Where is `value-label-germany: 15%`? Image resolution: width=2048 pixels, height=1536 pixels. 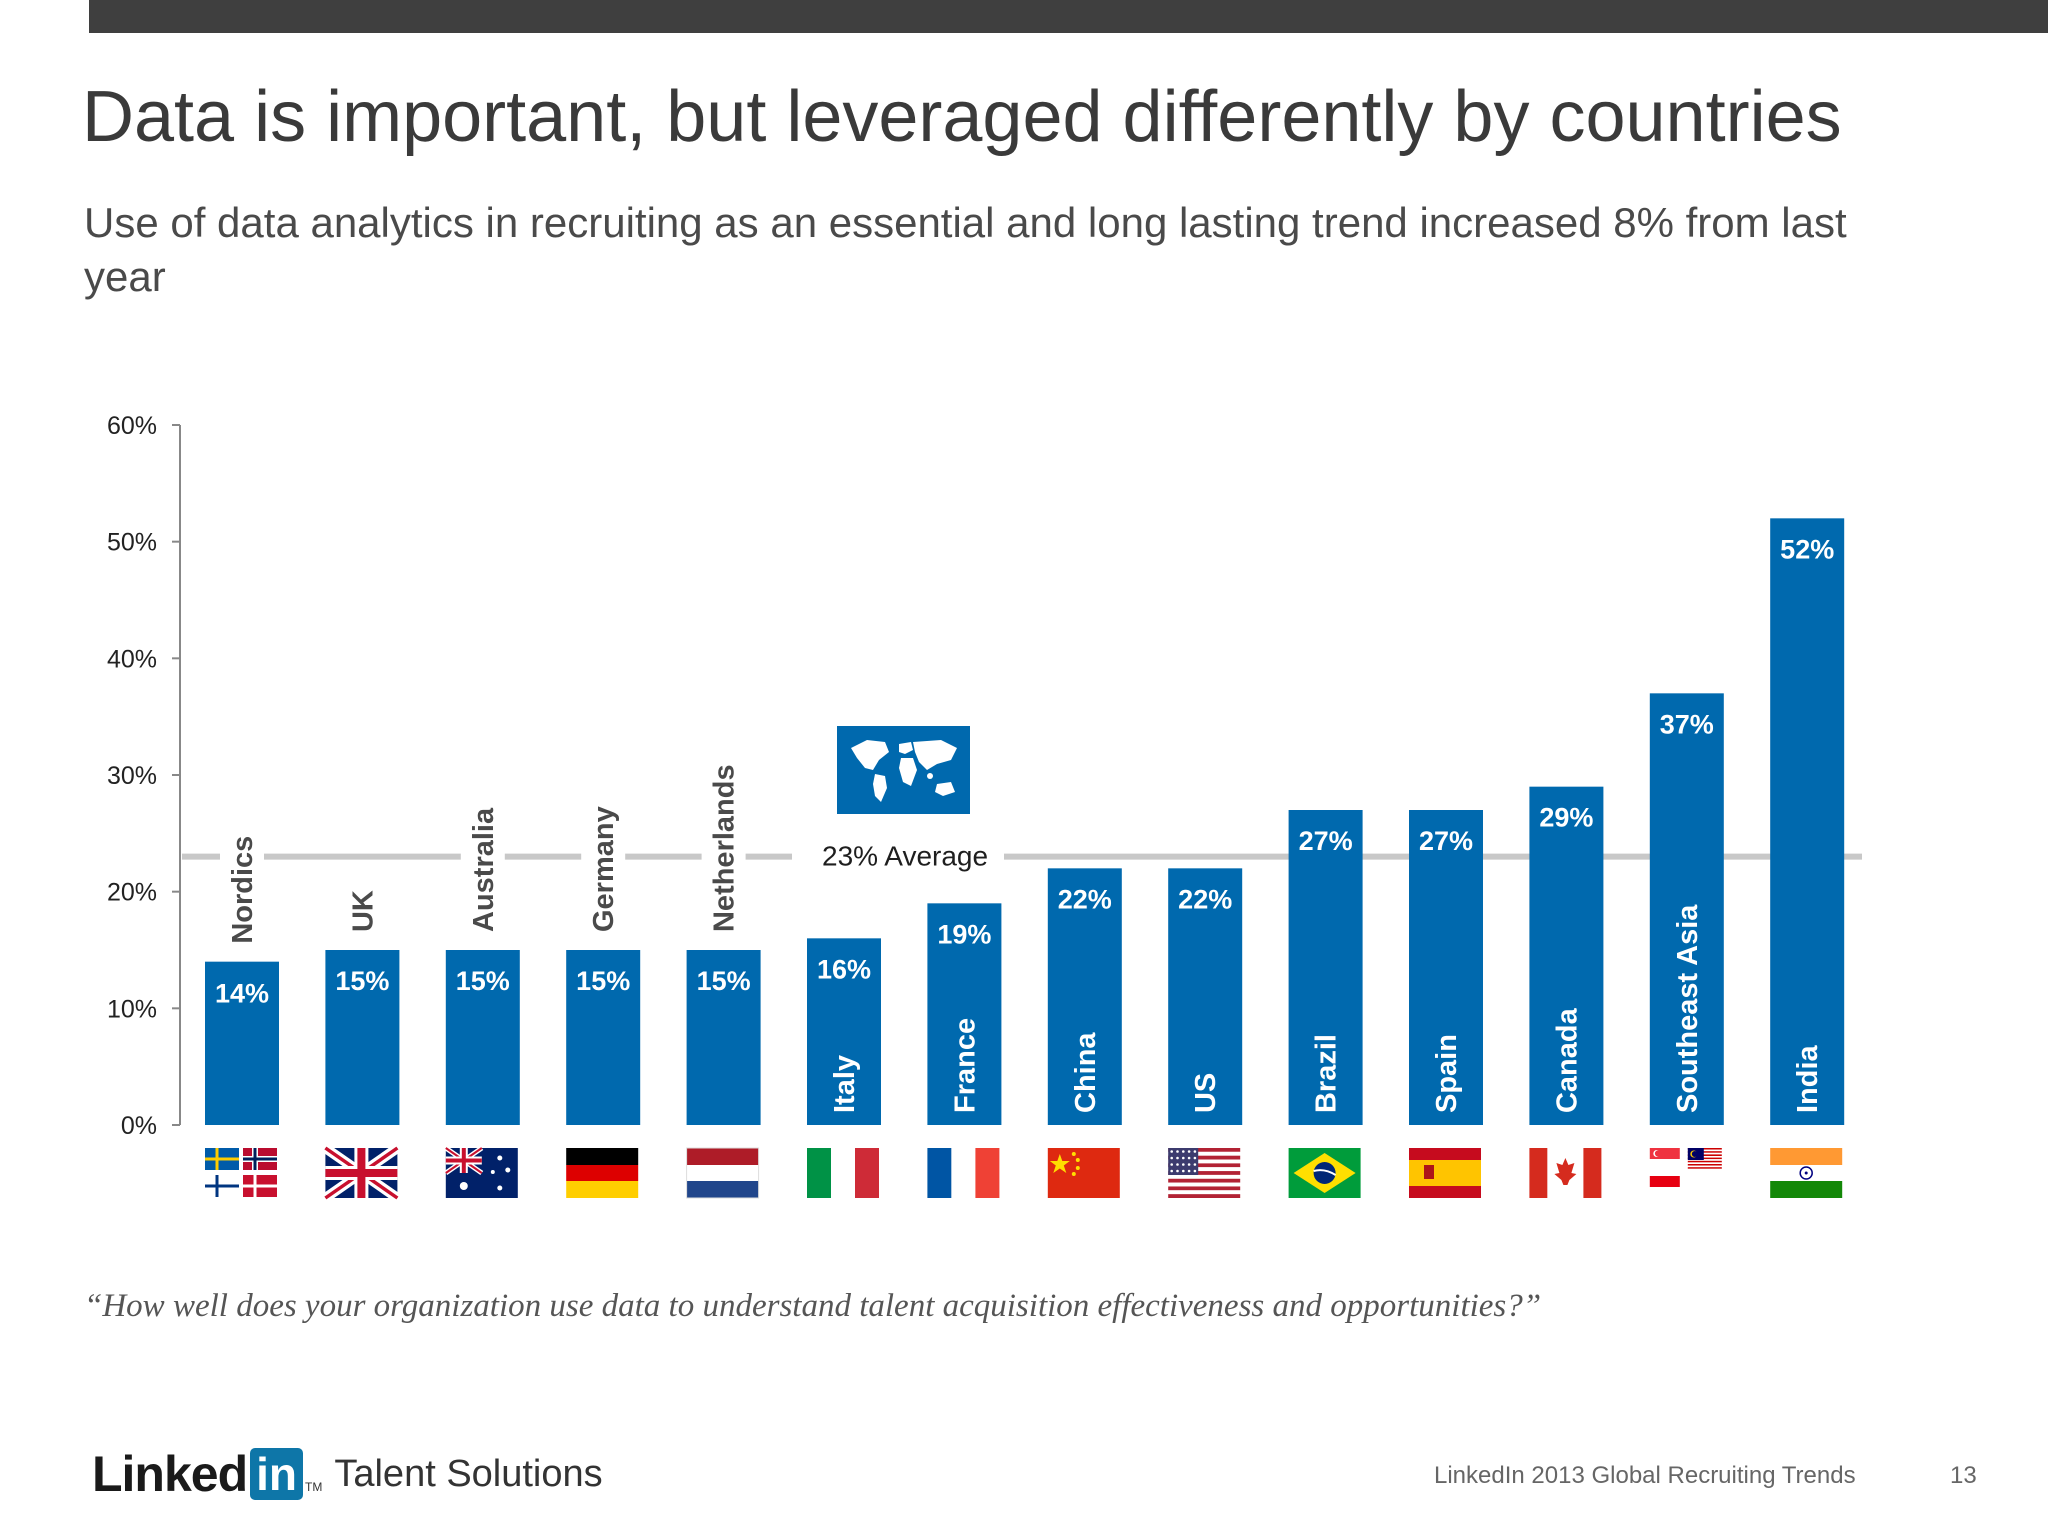
value-label-germany: 15% is located at coordinates (603, 981).